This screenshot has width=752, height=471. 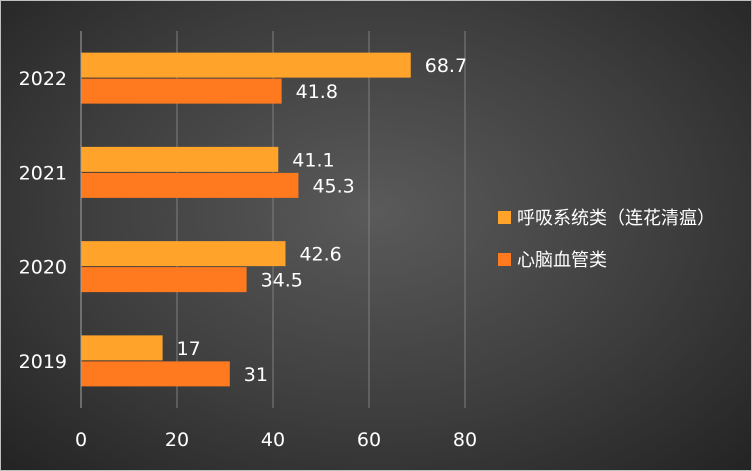 I want to click on category-label-2022: 2022, so click(x=43, y=79).